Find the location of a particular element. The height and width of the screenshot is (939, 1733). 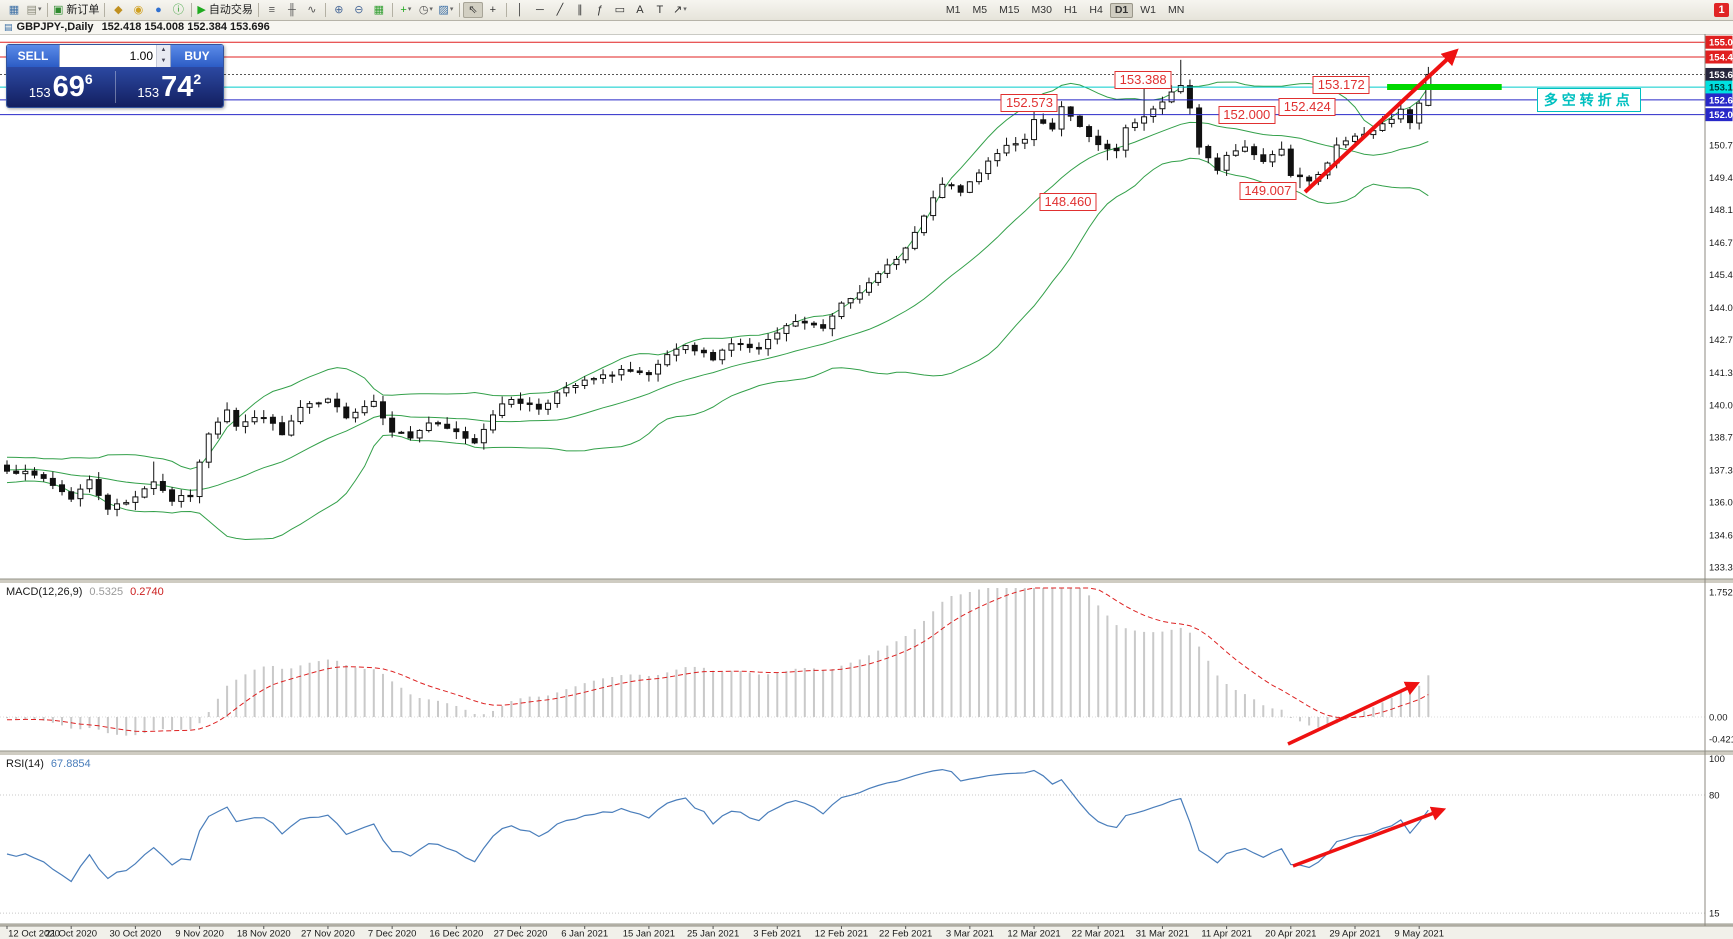

crosshair-icon: + is located at coordinates (493, 10).